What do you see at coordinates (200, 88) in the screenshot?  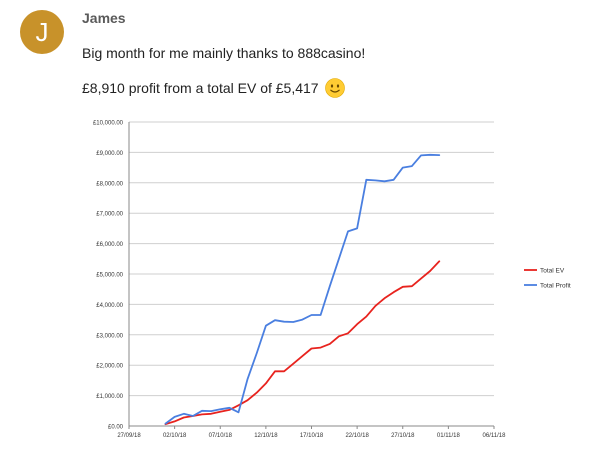 I see `post-text-line-2-text: £8,910 profit from a total EV of £5,417` at bounding box center [200, 88].